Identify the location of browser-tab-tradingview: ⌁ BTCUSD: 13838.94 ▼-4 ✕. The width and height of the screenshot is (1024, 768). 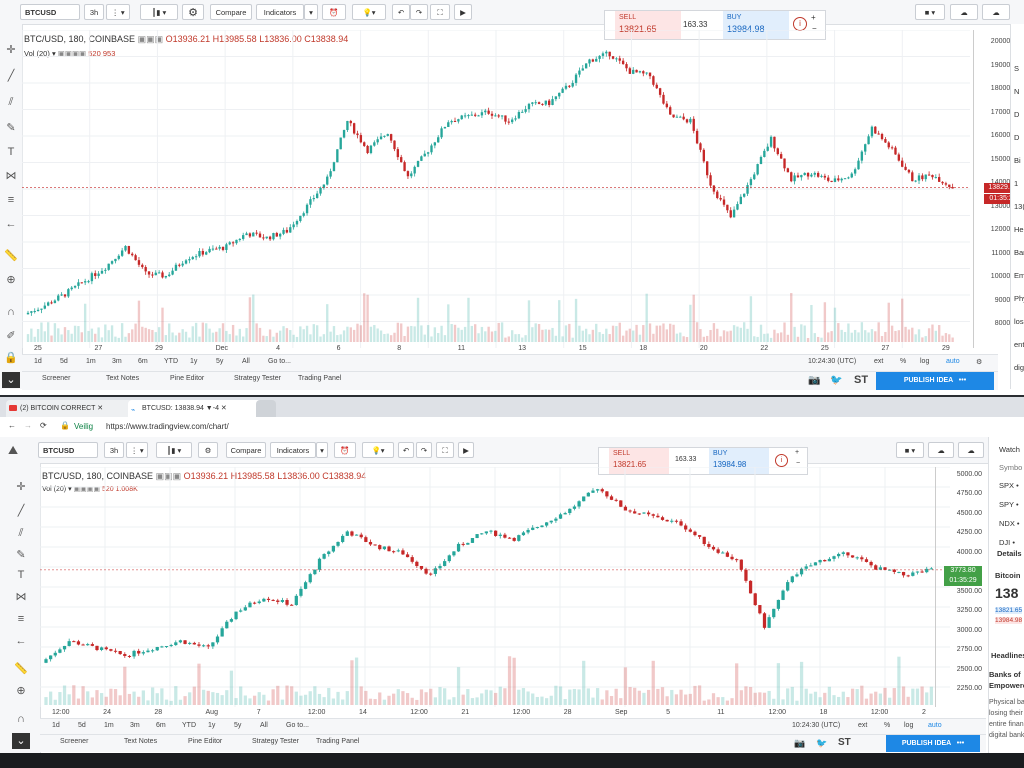
(197, 408).